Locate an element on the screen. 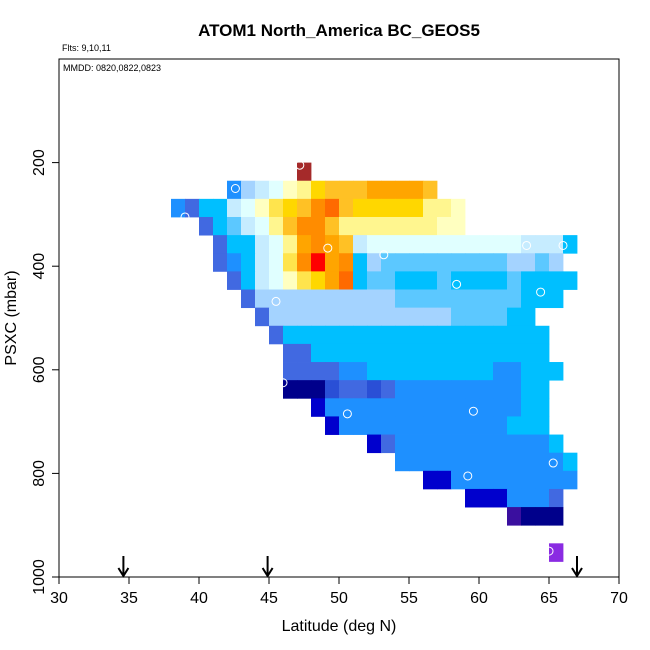 This screenshot has width=650, height=650. x-tick-label: 70 is located at coordinates (619, 598).